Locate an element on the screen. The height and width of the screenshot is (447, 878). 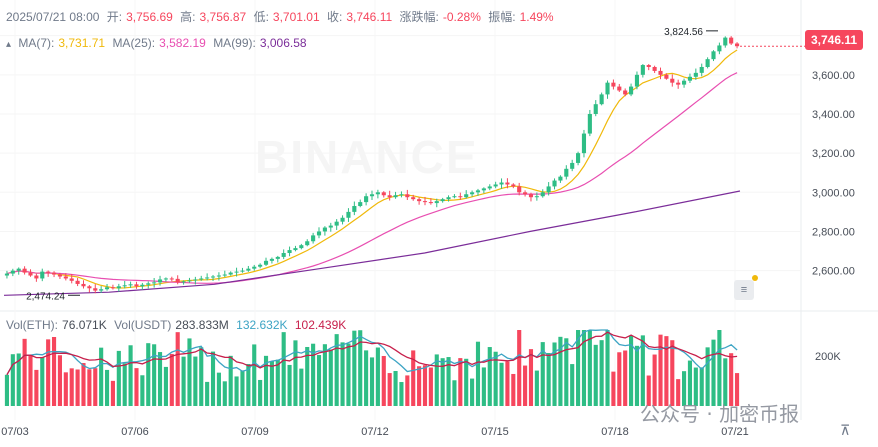
auto-scale-icon: ⊼ is located at coordinates (845, 430).